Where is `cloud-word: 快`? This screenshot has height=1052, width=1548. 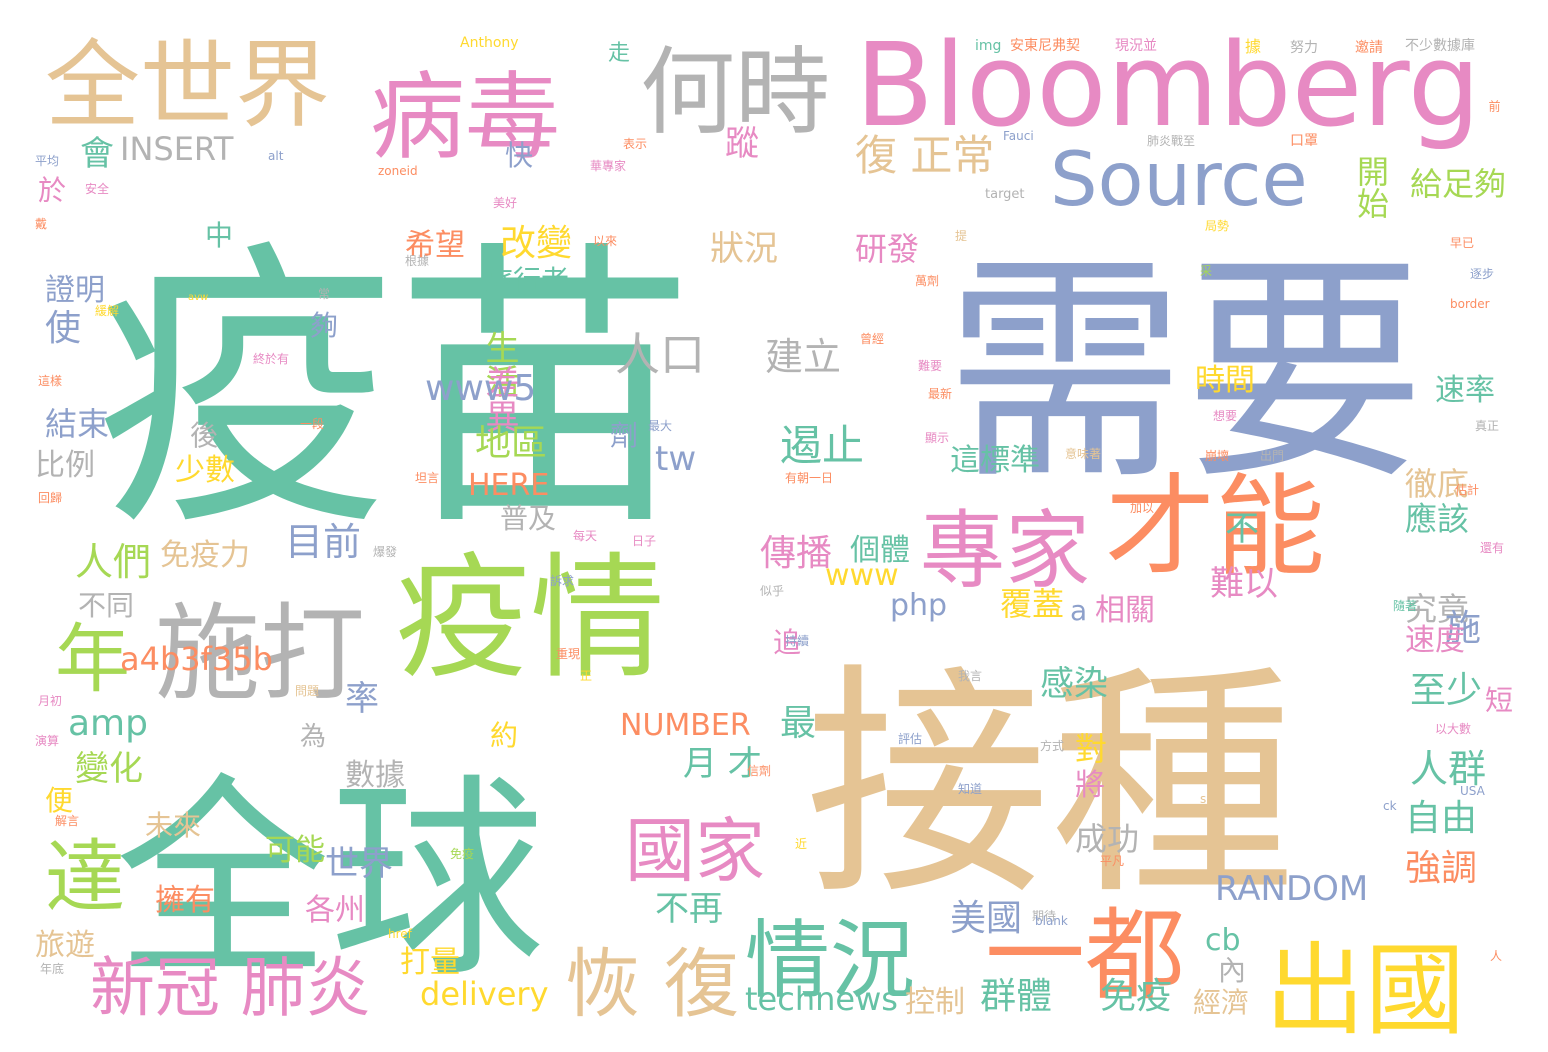
cloud-word: 快 is located at coordinates (519, 155).